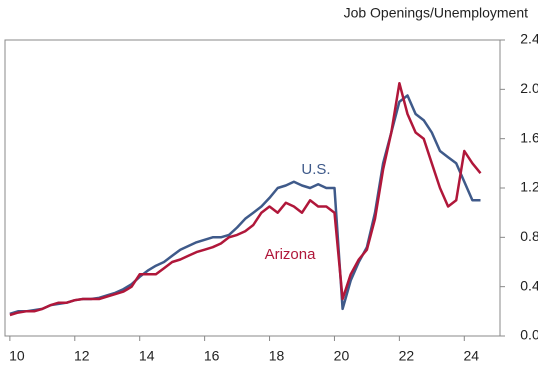 The image size is (538, 370). What do you see at coordinates (407, 356) in the screenshot?
I see `x-tick-label: 22` at bounding box center [407, 356].